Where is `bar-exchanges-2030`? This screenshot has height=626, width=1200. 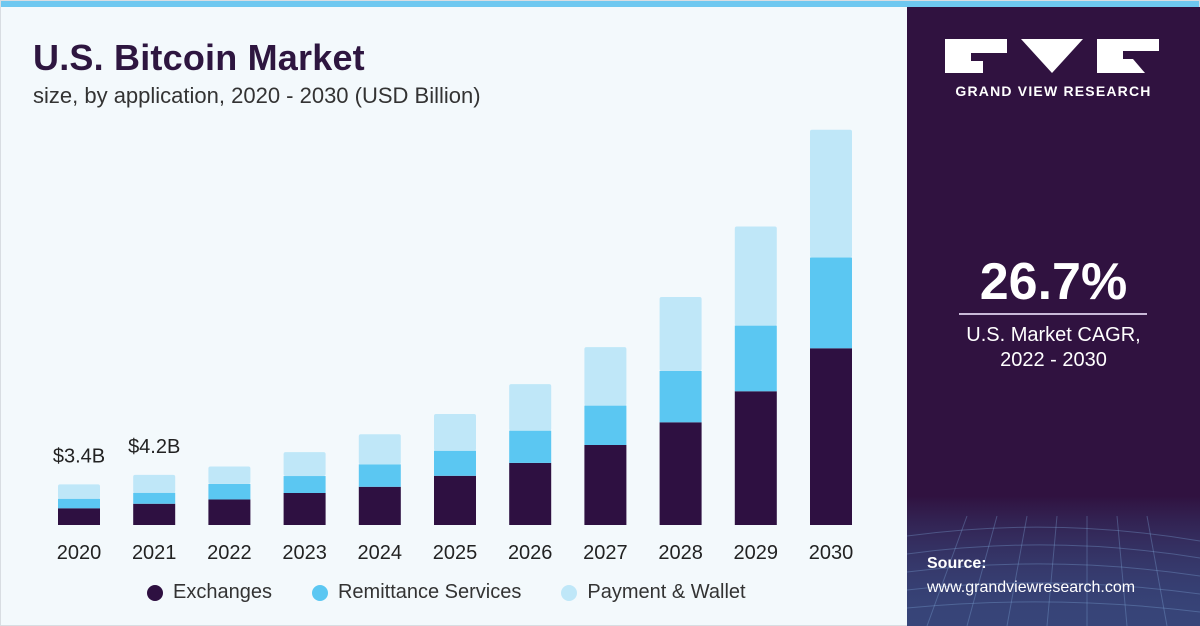
bar-exchanges-2030 is located at coordinates (831, 436).